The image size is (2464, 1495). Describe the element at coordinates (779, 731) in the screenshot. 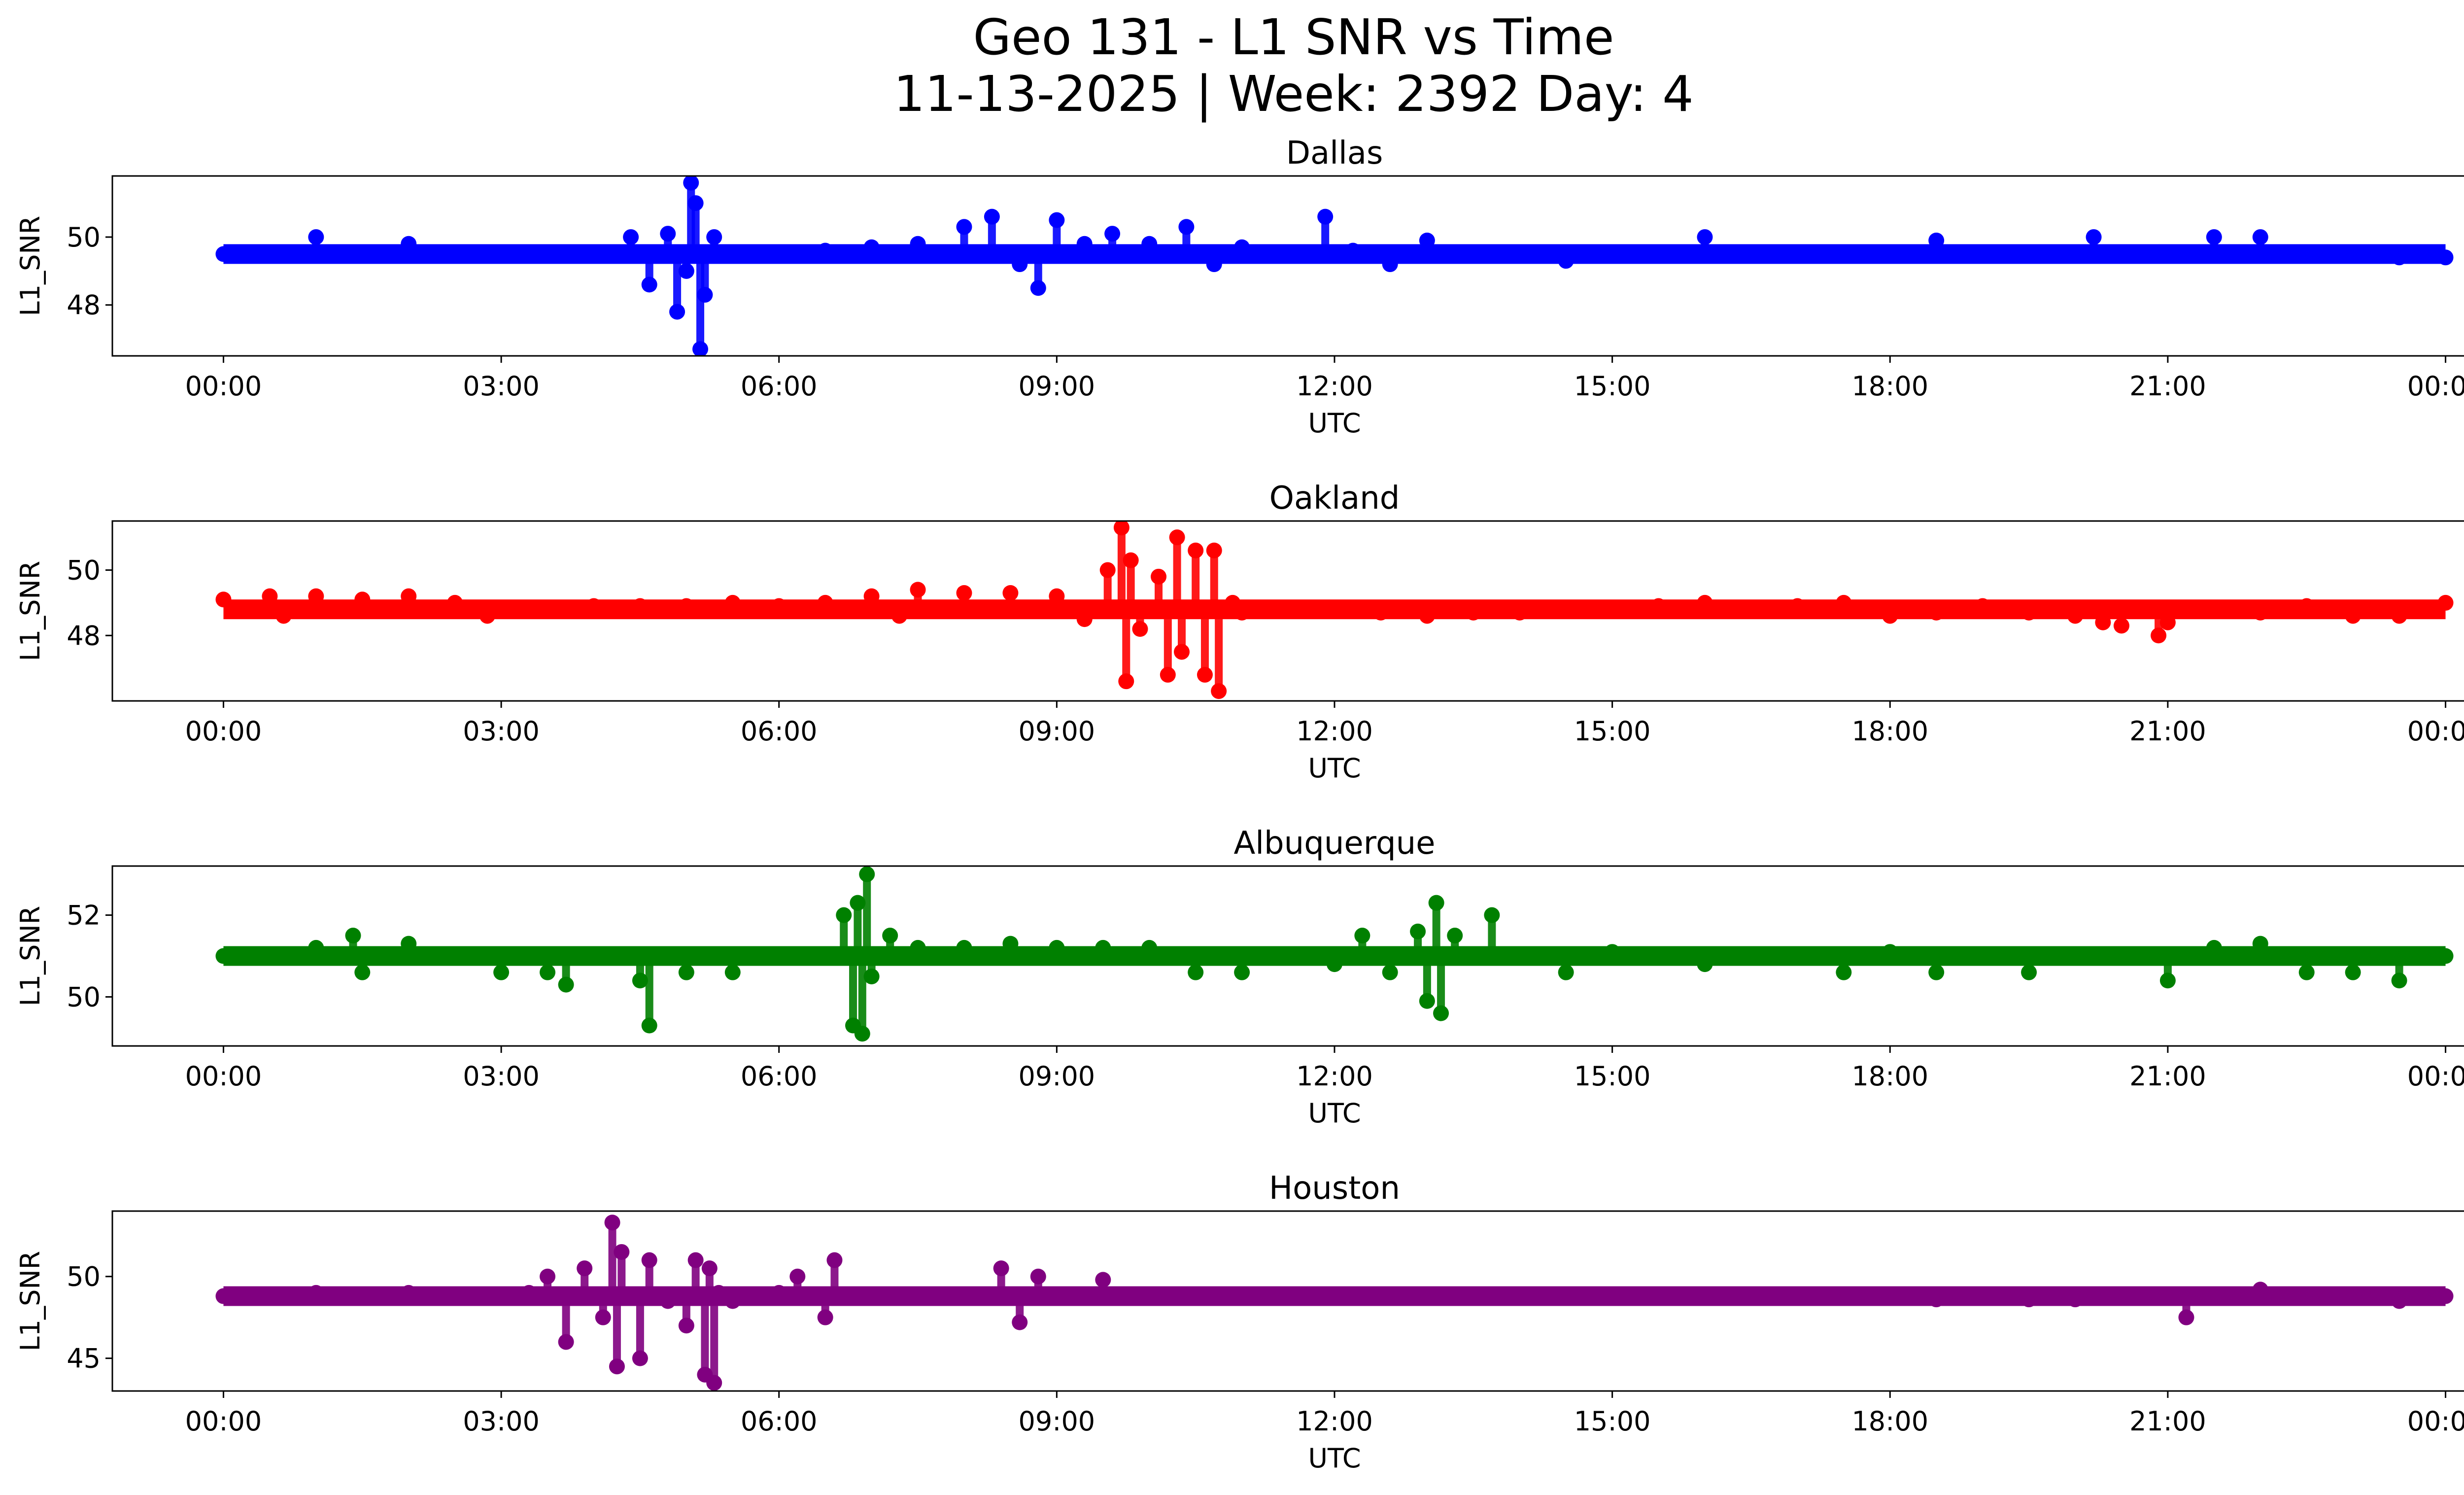

I see `oakland-x-tick-label: 06:00` at that location.